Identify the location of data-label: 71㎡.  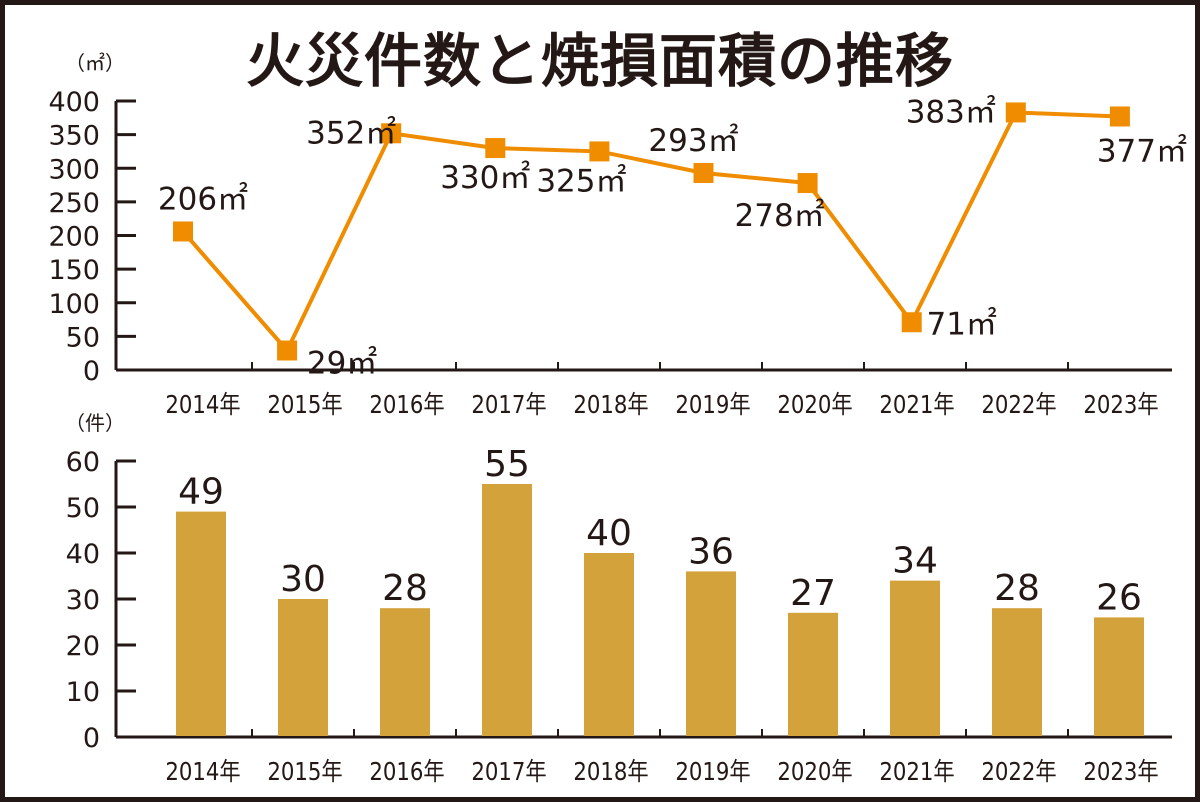
(961, 324).